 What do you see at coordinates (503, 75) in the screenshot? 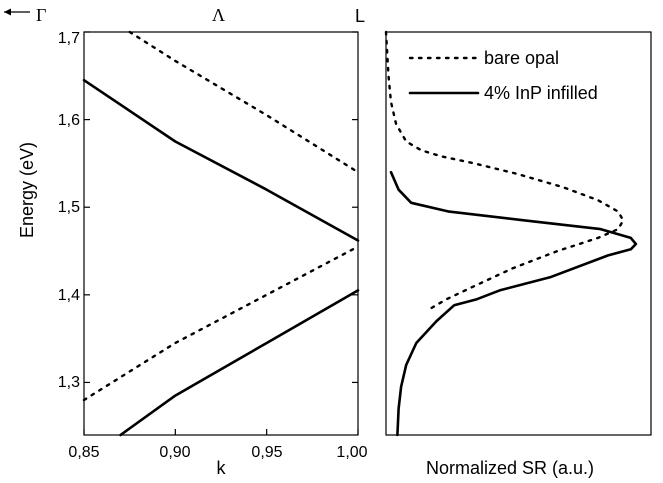
I see `legend: bare opal 4% InP infilled` at bounding box center [503, 75].